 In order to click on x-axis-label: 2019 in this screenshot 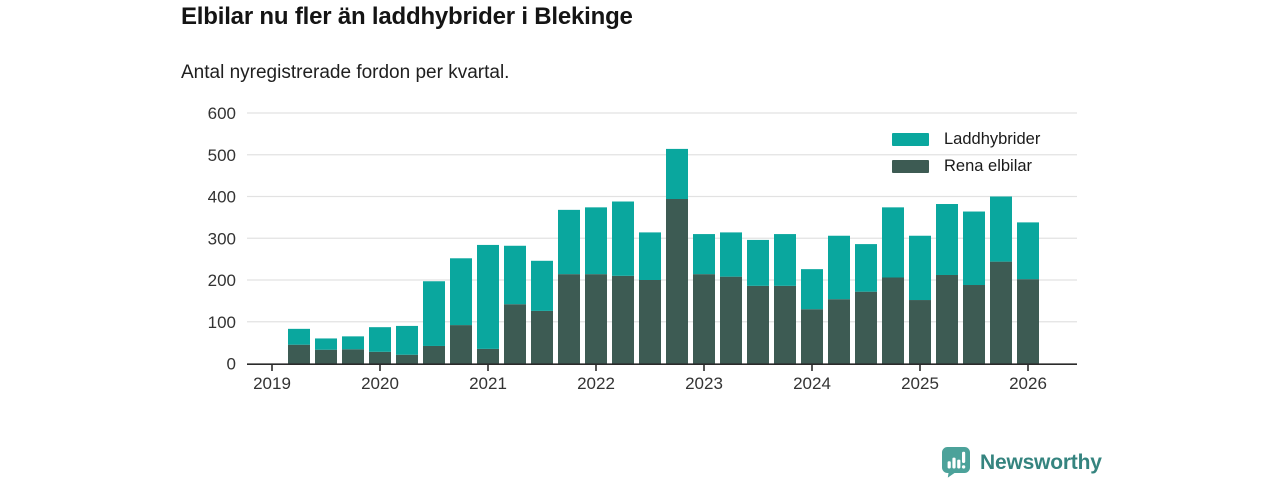, I will do `click(272, 383)`.